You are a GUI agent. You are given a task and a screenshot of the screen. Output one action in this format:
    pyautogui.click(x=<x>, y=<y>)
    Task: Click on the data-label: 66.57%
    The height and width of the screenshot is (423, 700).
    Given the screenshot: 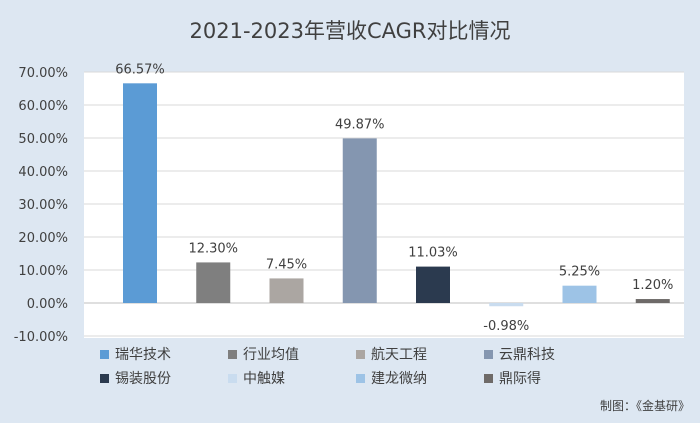 What is the action you would take?
    pyautogui.click(x=140, y=69)
    